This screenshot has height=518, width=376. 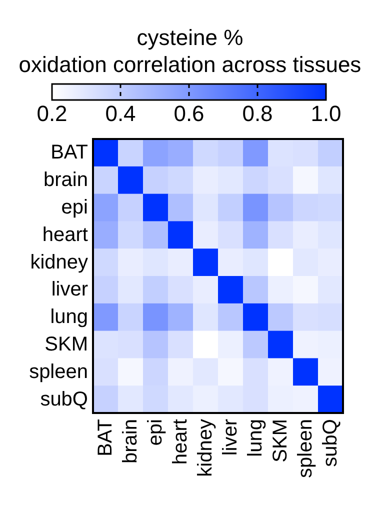 What do you see at coordinates (326, 113) in the screenshot?
I see `color-bar-label: 1.0` at bounding box center [326, 113].